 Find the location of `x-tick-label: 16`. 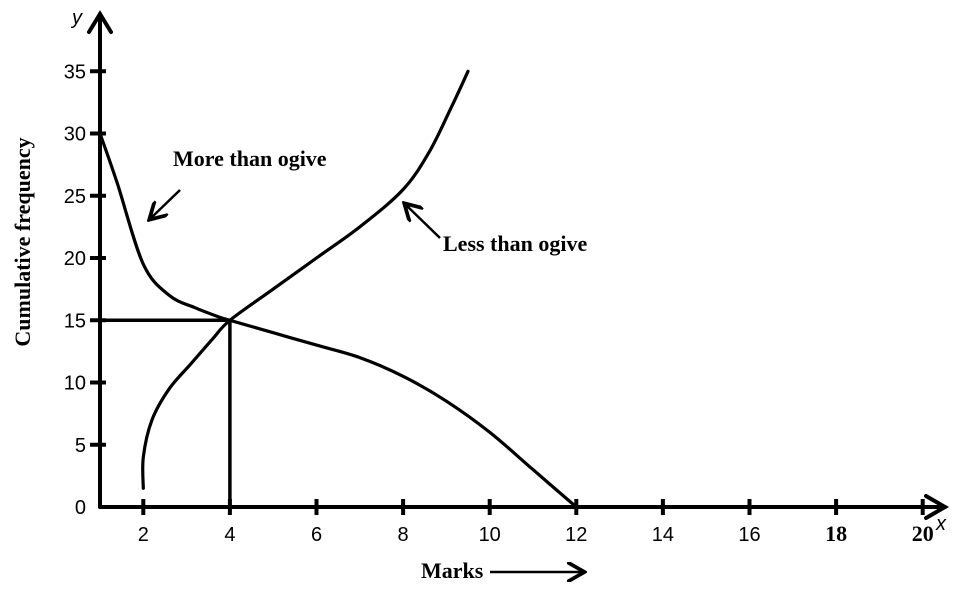

x-tick-label: 16 is located at coordinates (749, 535).